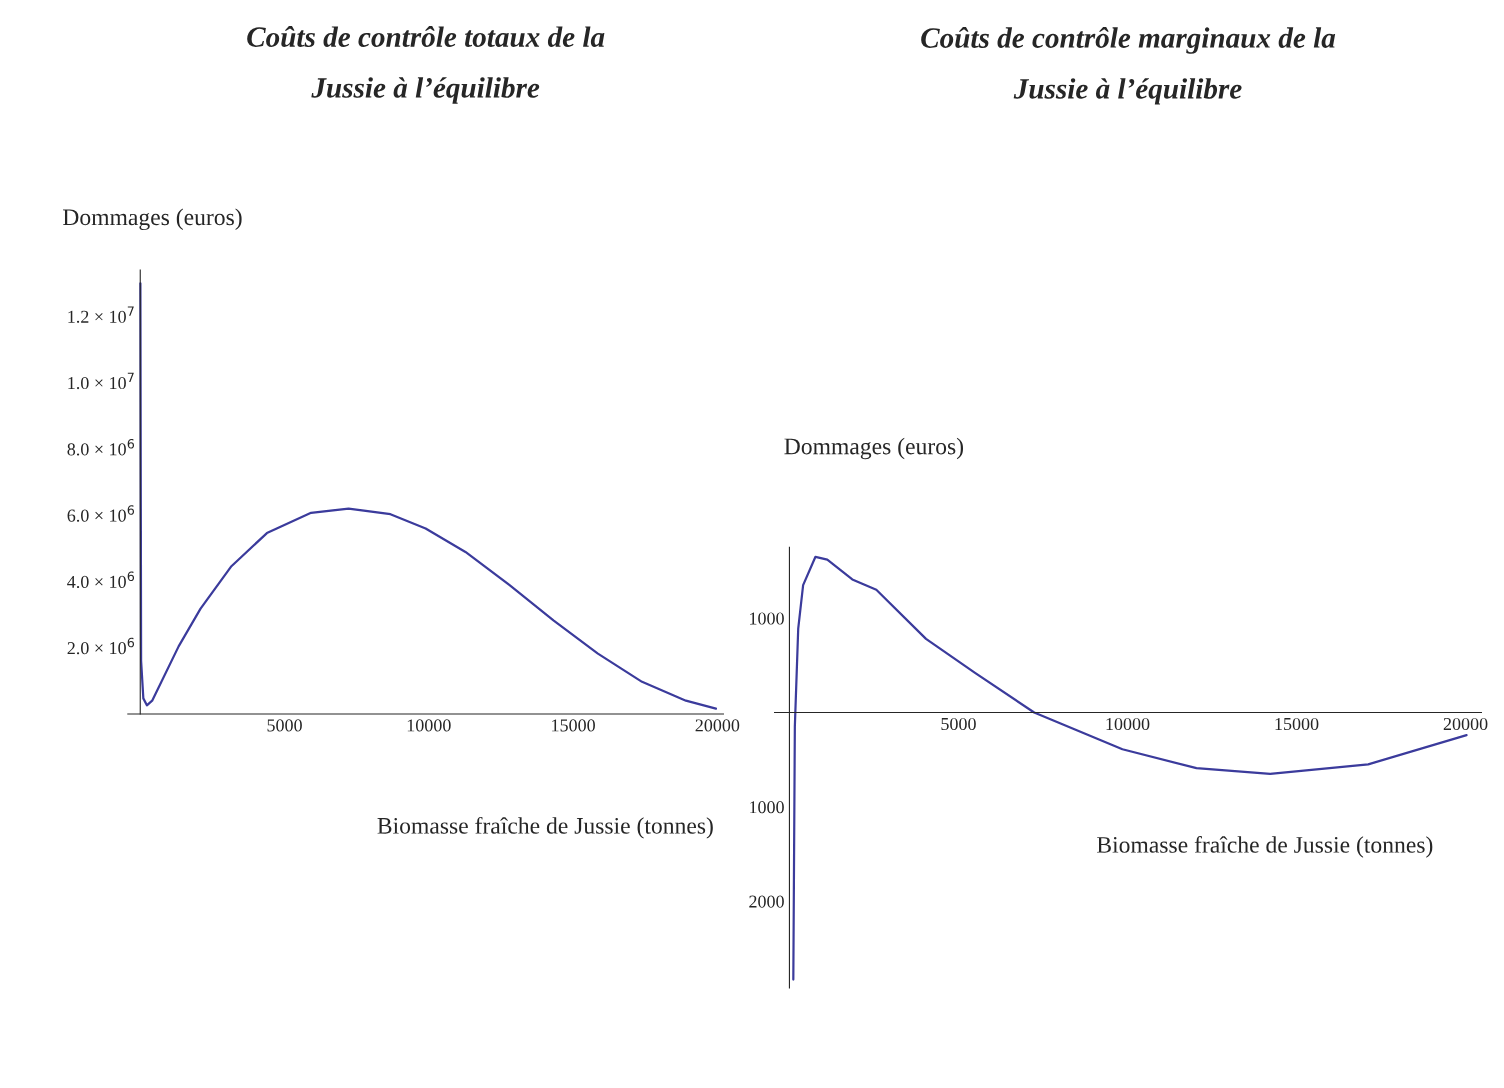 This screenshot has width=1504, height=1088. Describe the element at coordinates (101, 646) in the screenshot. I see `y-tick-label: 2.0 × 10$^{6}$` at that location.